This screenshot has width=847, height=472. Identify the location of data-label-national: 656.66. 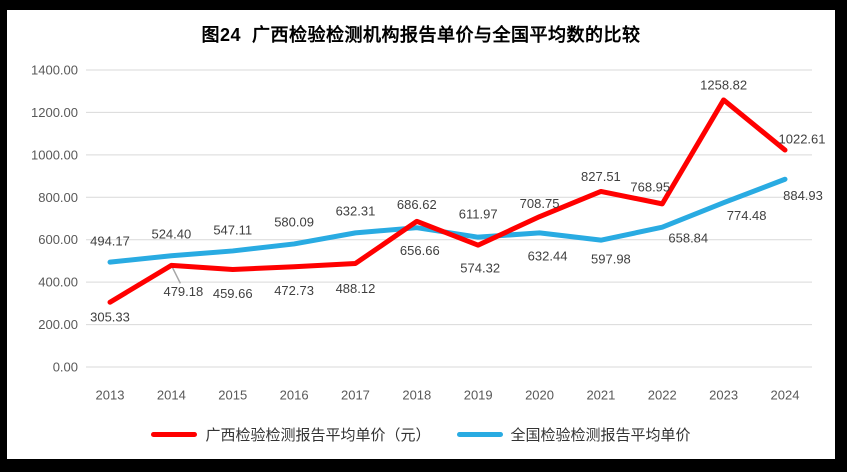
(420, 250).